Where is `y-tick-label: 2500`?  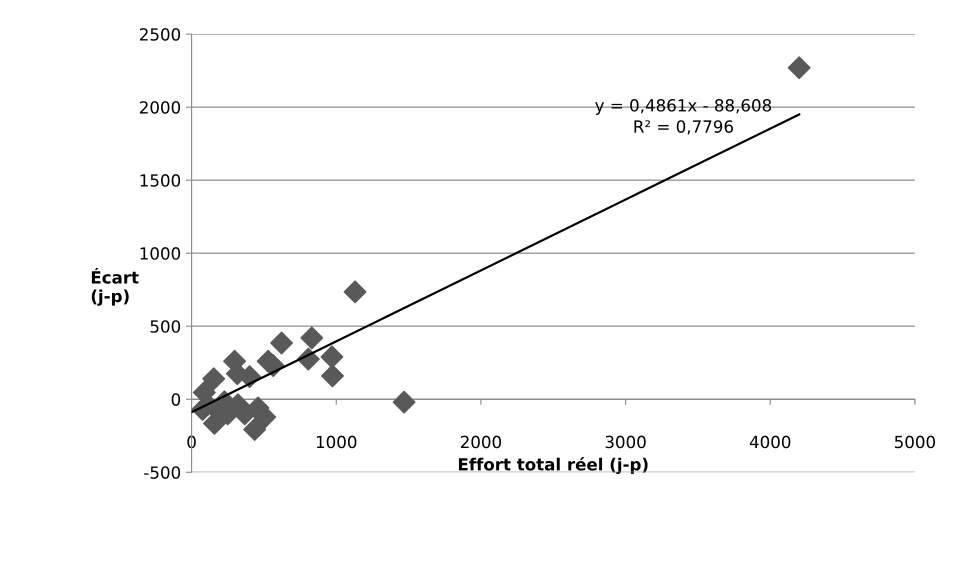
y-tick-label: 2500 is located at coordinates (160, 34).